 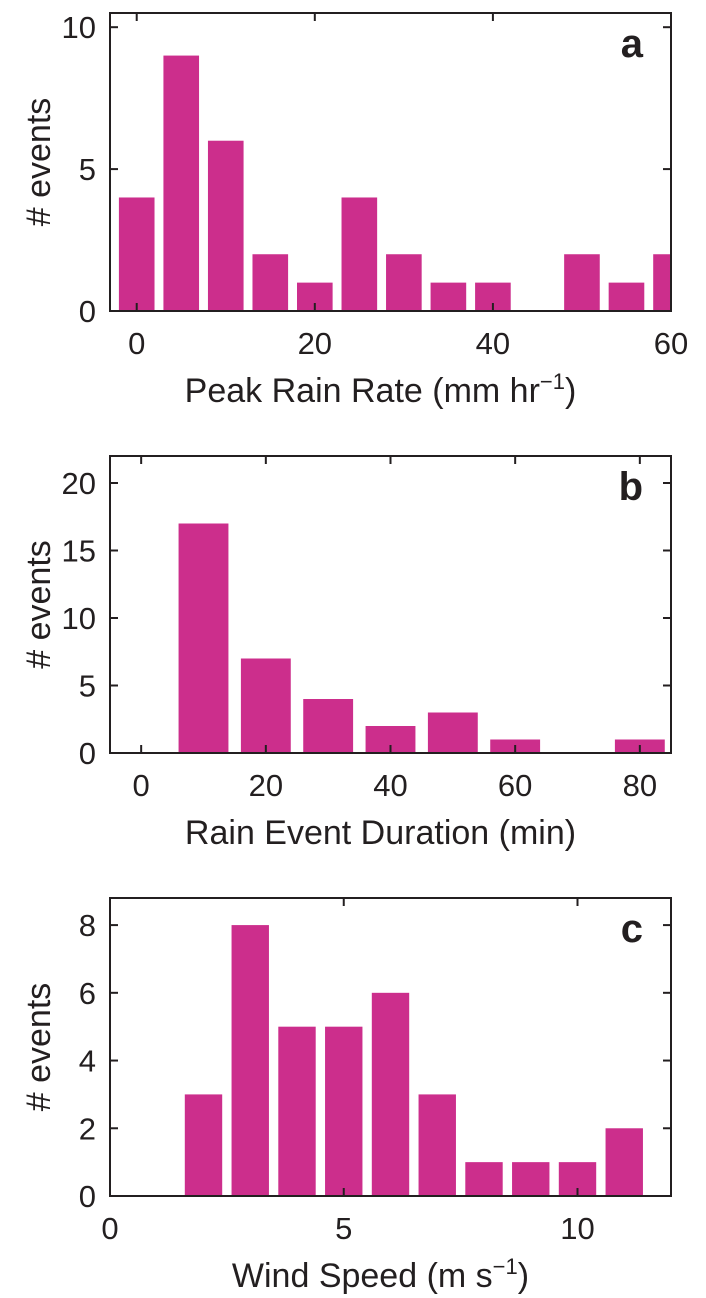 I want to click on y-axis-label-b: # events, so click(x=39, y=604).